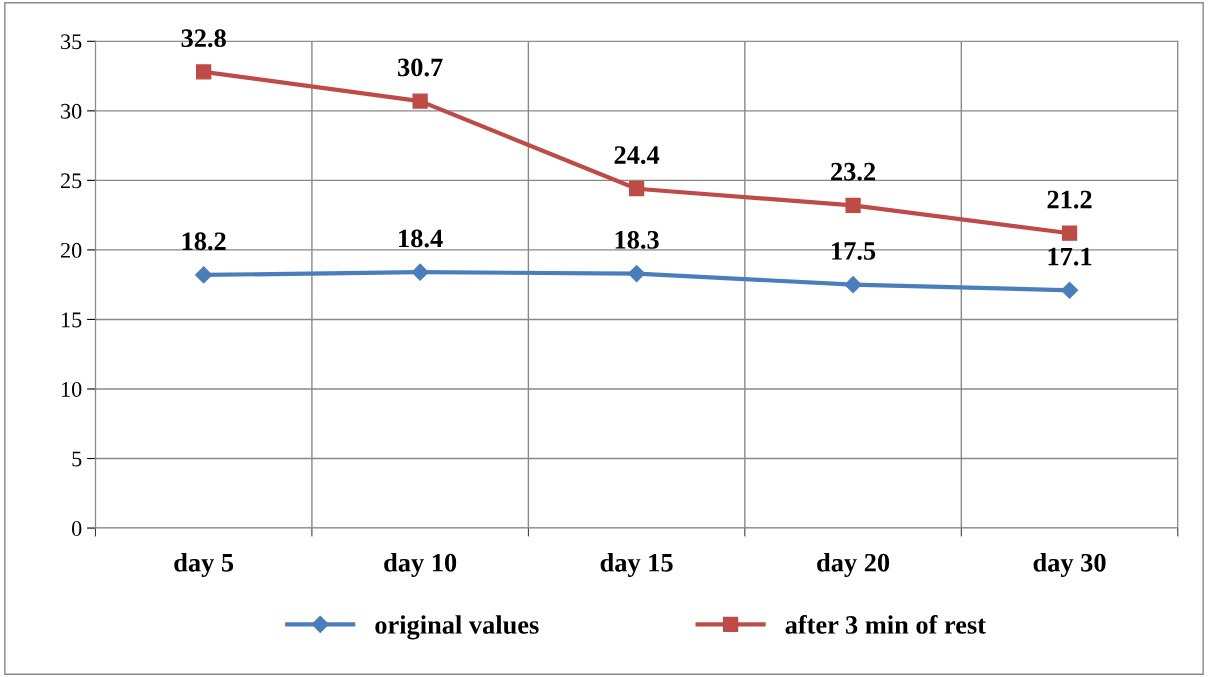  What do you see at coordinates (854, 251) in the screenshot?
I see `data-label: 17.5` at bounding box center [854, 251].